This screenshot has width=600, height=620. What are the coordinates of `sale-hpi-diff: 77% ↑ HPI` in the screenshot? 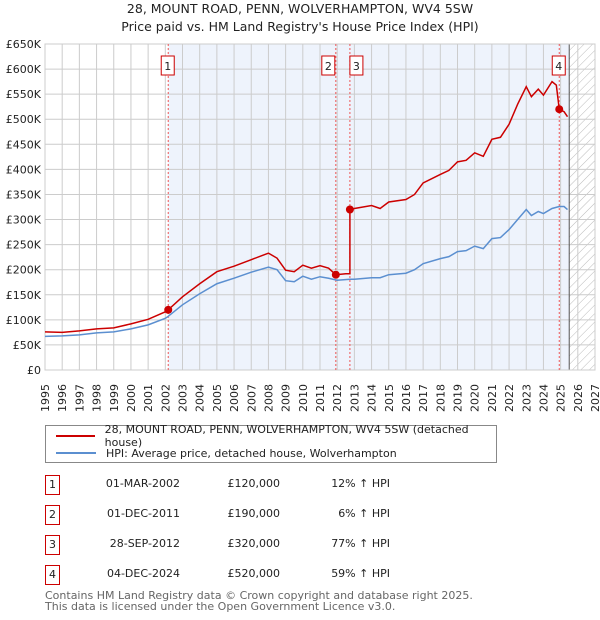 It's located at (360, 543).